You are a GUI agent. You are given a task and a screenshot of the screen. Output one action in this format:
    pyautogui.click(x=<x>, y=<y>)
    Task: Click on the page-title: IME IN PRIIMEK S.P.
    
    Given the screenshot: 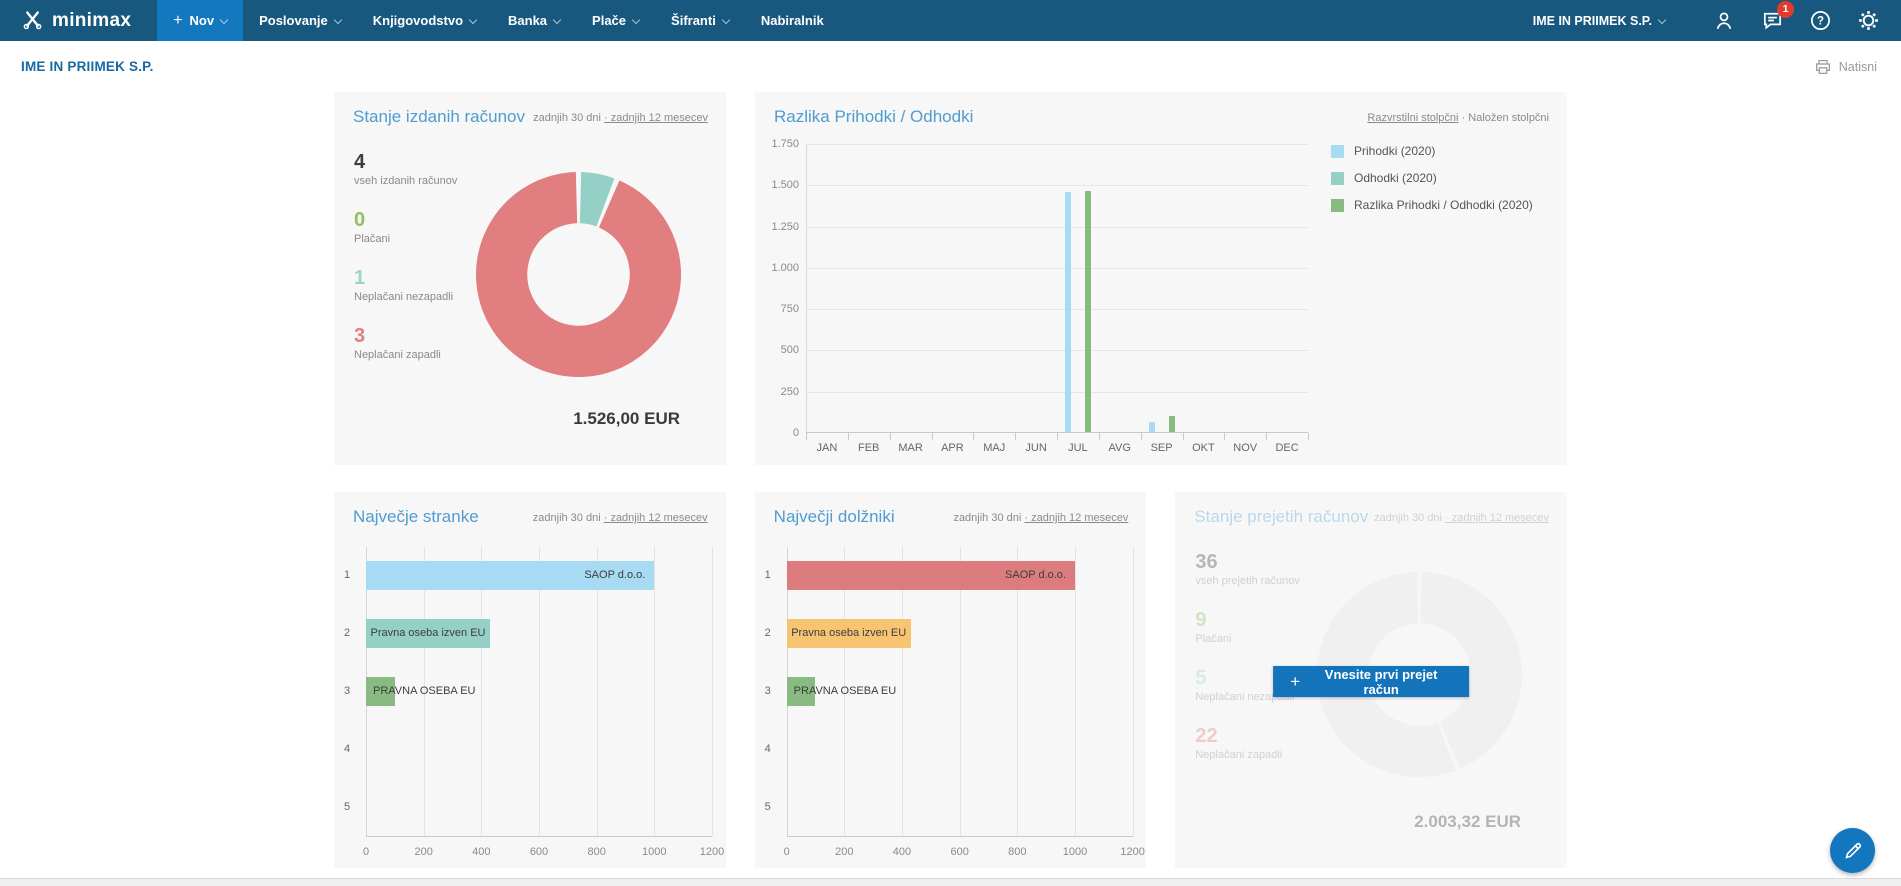 What is the action you would take?
    pyautogui.click(x=87, y=66)
    